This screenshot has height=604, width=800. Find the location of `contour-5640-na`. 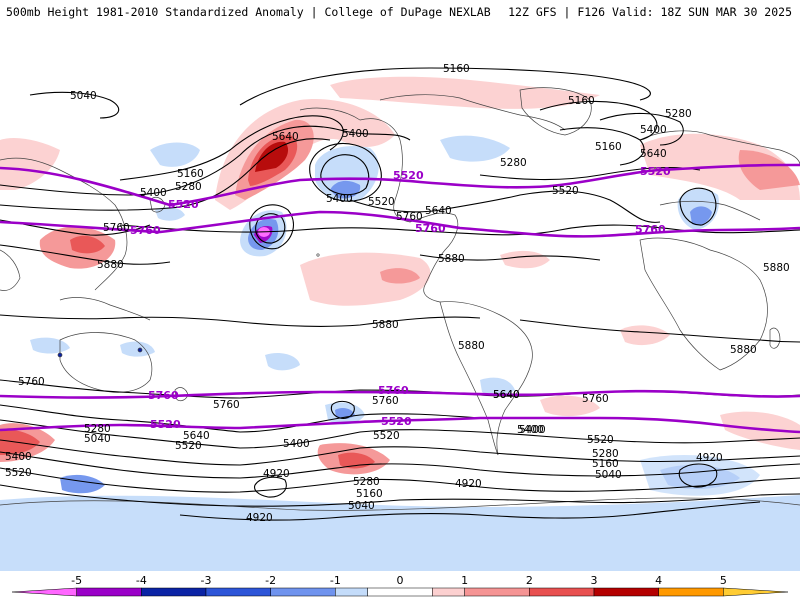

contour-5640-na is located at coordinates (505, 206).